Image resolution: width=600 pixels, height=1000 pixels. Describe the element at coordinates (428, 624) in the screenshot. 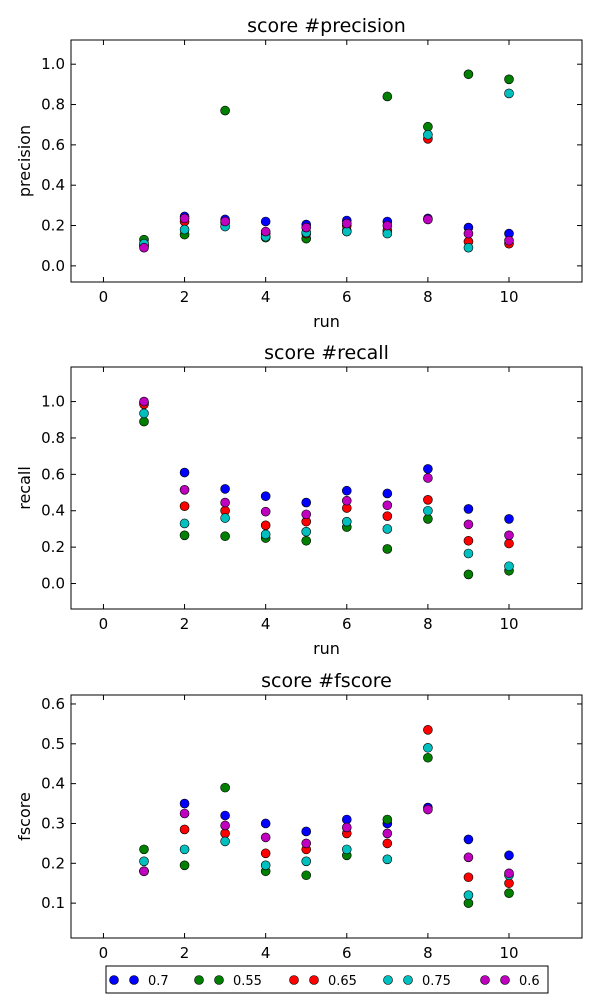

I see `x-tick-label: 8` at that location.